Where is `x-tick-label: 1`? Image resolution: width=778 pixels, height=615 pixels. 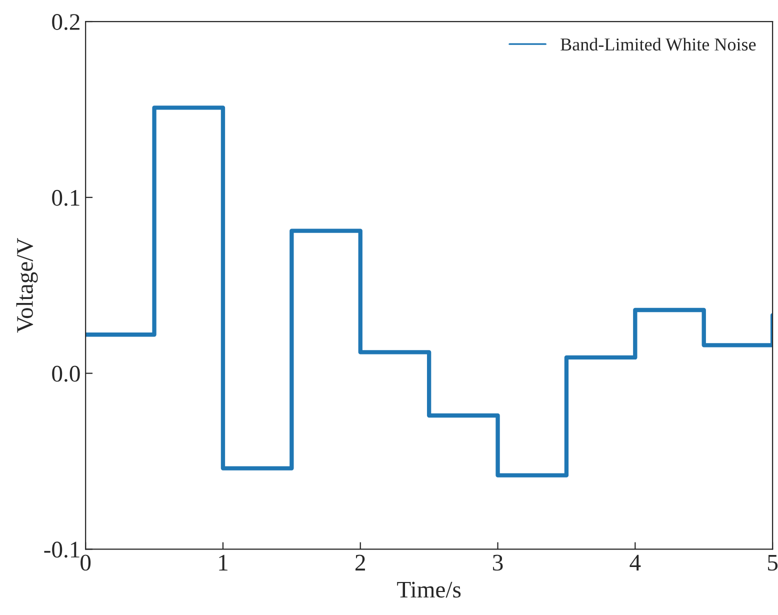 x-tick-label: 1 is located at coordinates (223, 562).